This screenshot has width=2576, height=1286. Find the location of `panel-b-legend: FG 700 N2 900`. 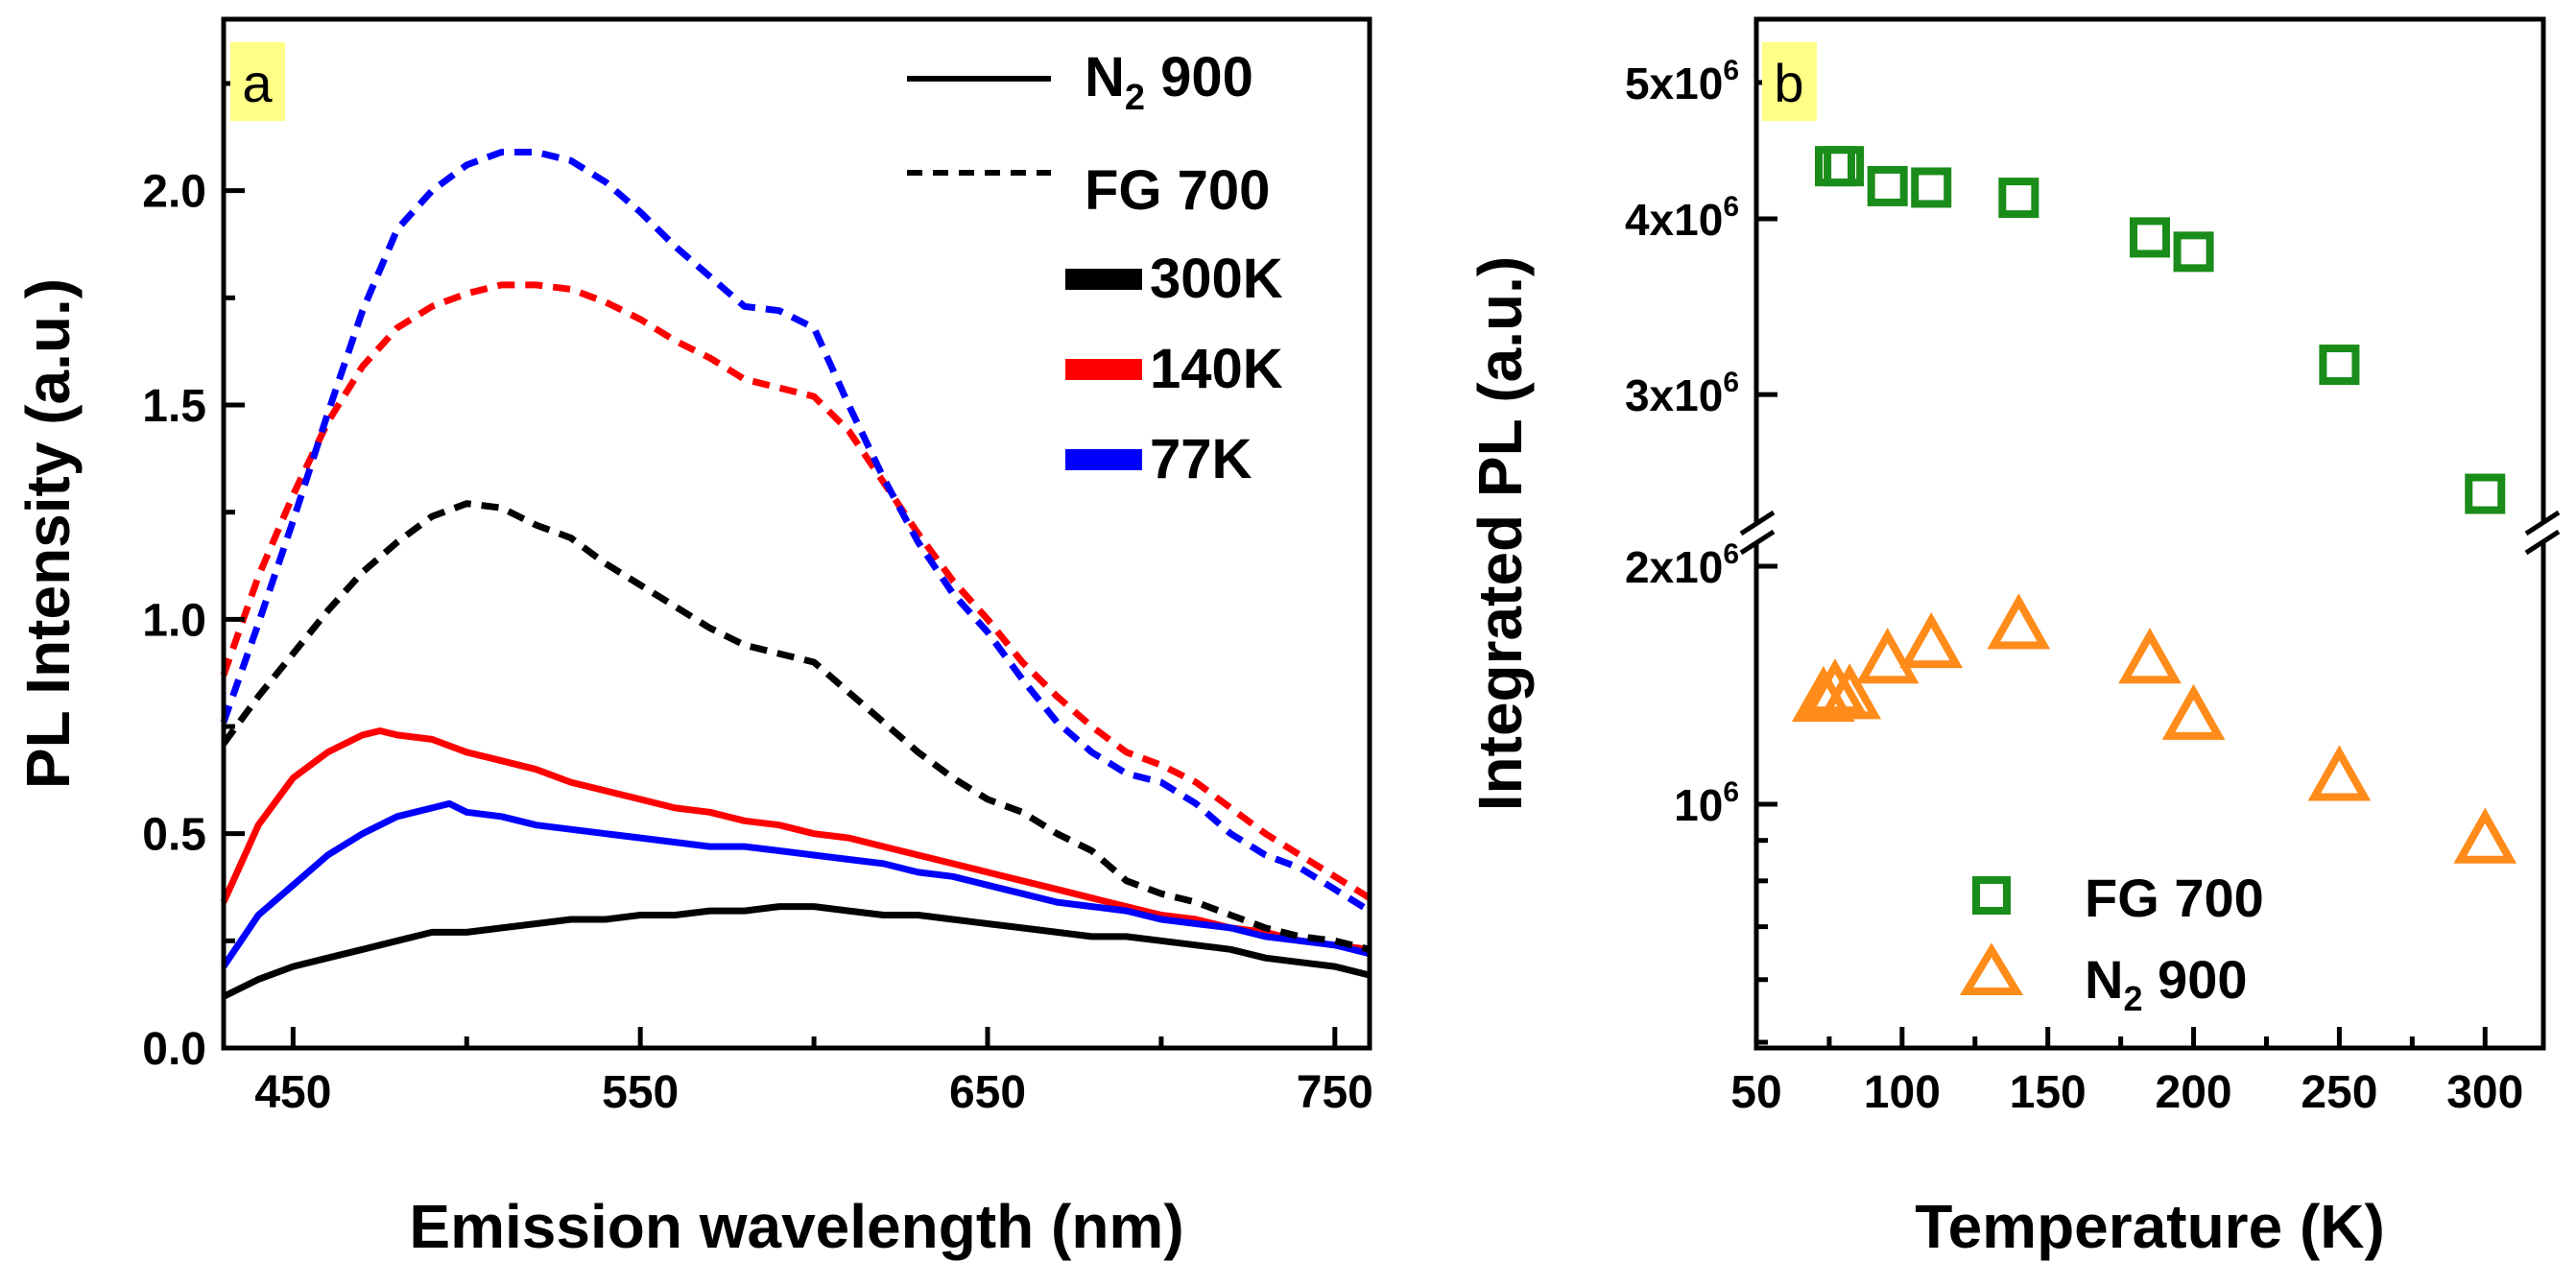

panel-b-legend: FG 700 N2 900 is located at coordinates (2111, 943).